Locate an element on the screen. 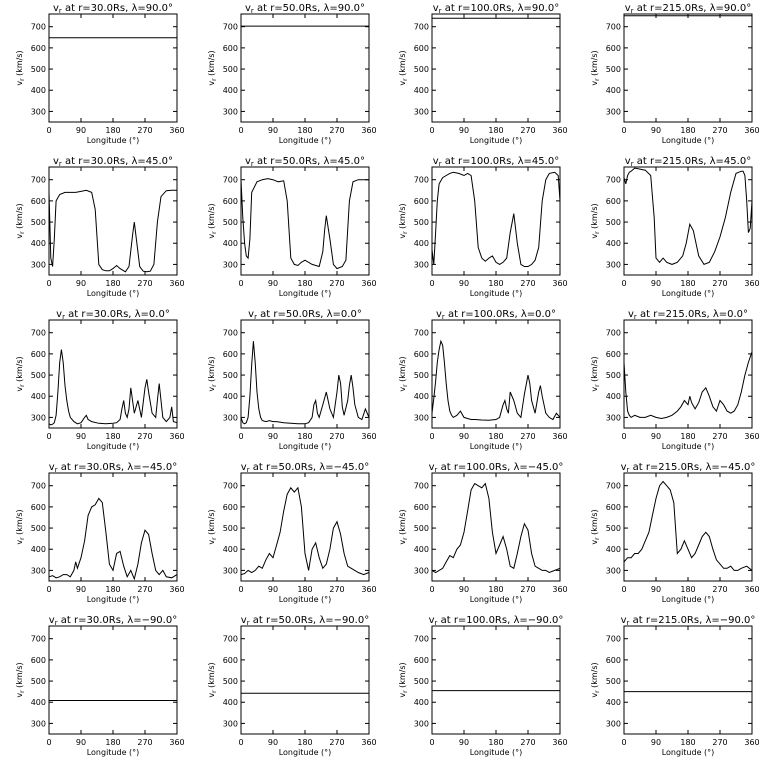  panel-title: vr at r=50.0Rs, λ=45.0° is located at coordinates (305, 162).